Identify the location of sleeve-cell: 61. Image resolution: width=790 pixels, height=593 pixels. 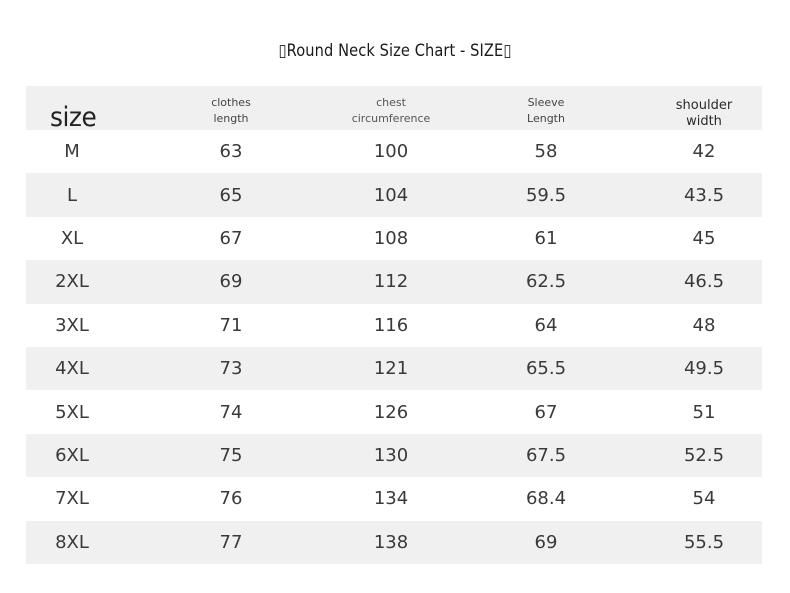
(546, 238).